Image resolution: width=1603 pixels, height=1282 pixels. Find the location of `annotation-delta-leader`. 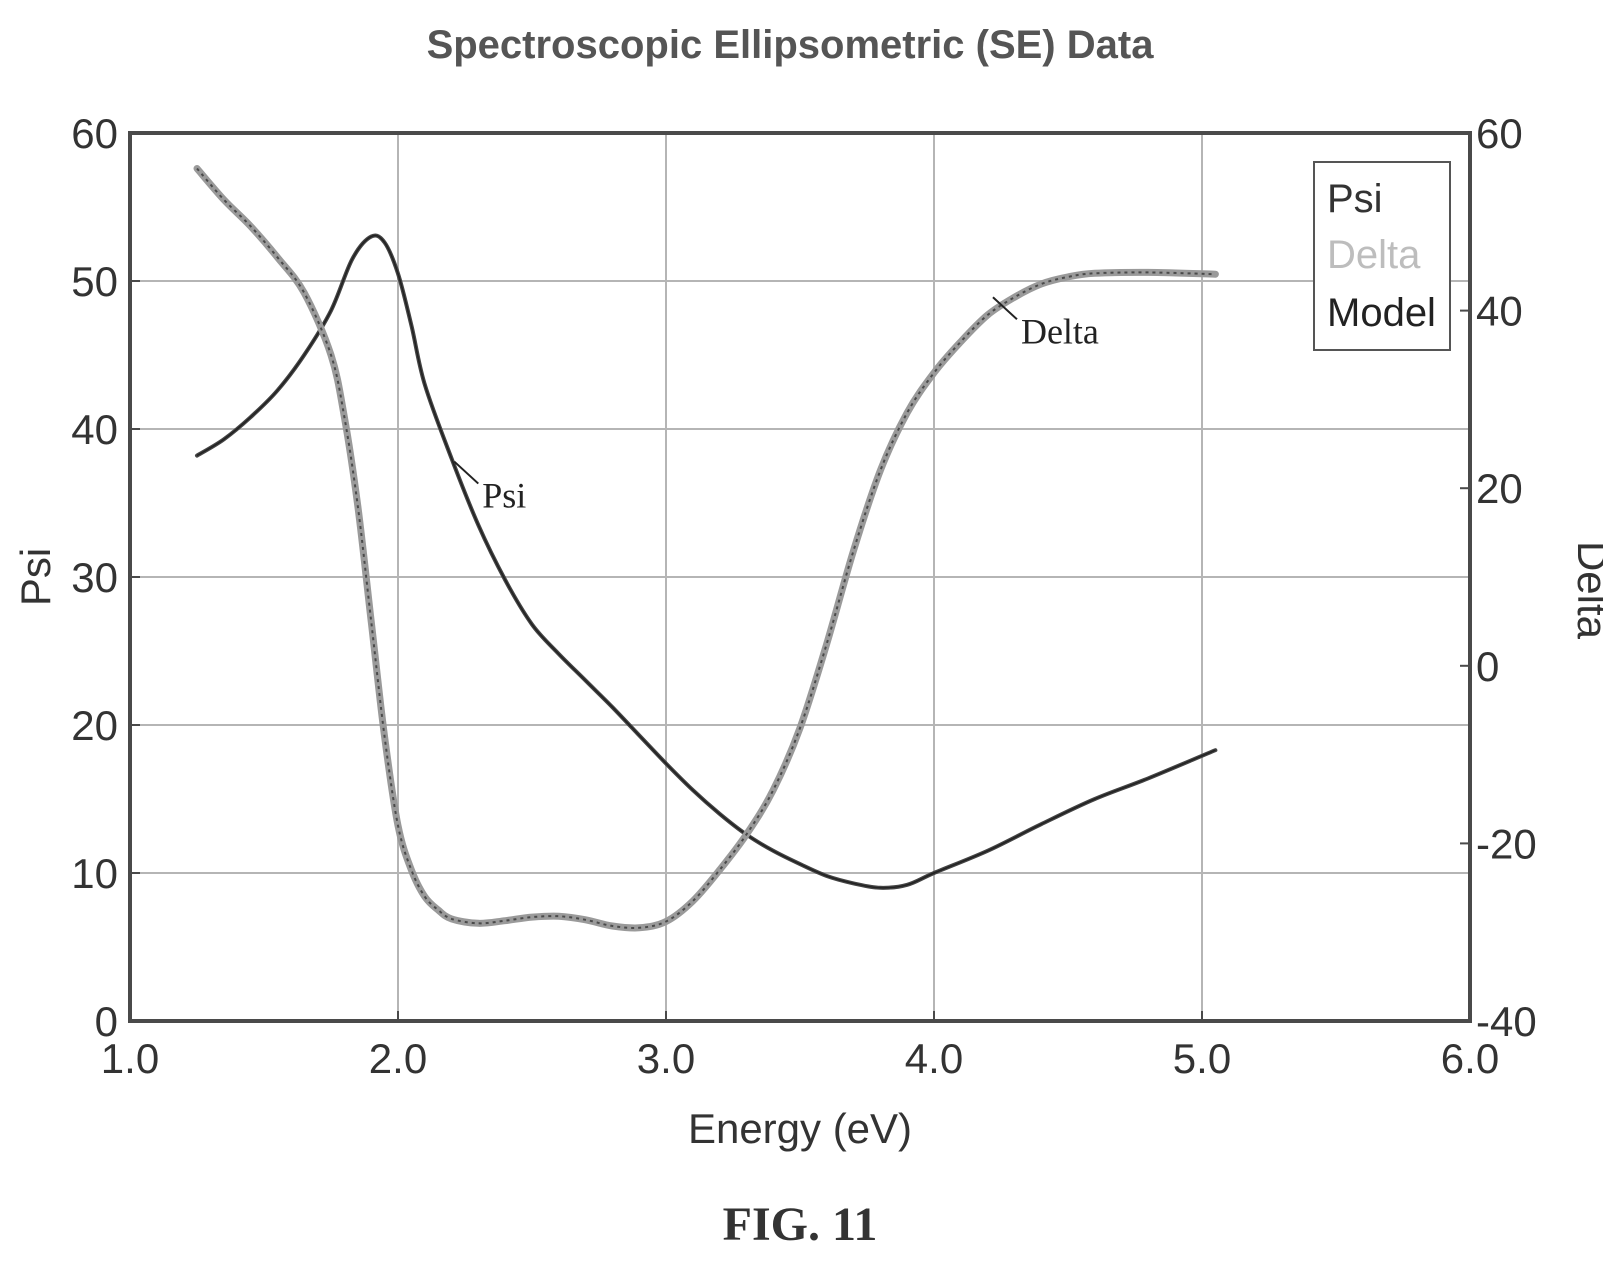

annotation-delta-leader is located at coordinates (1005, 308).